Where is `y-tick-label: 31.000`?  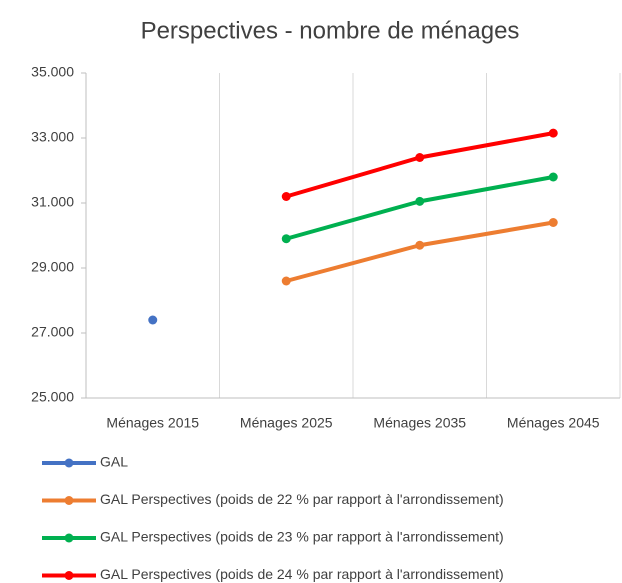
y-tick-label: 31.000 is located at coordinates (52, 202).